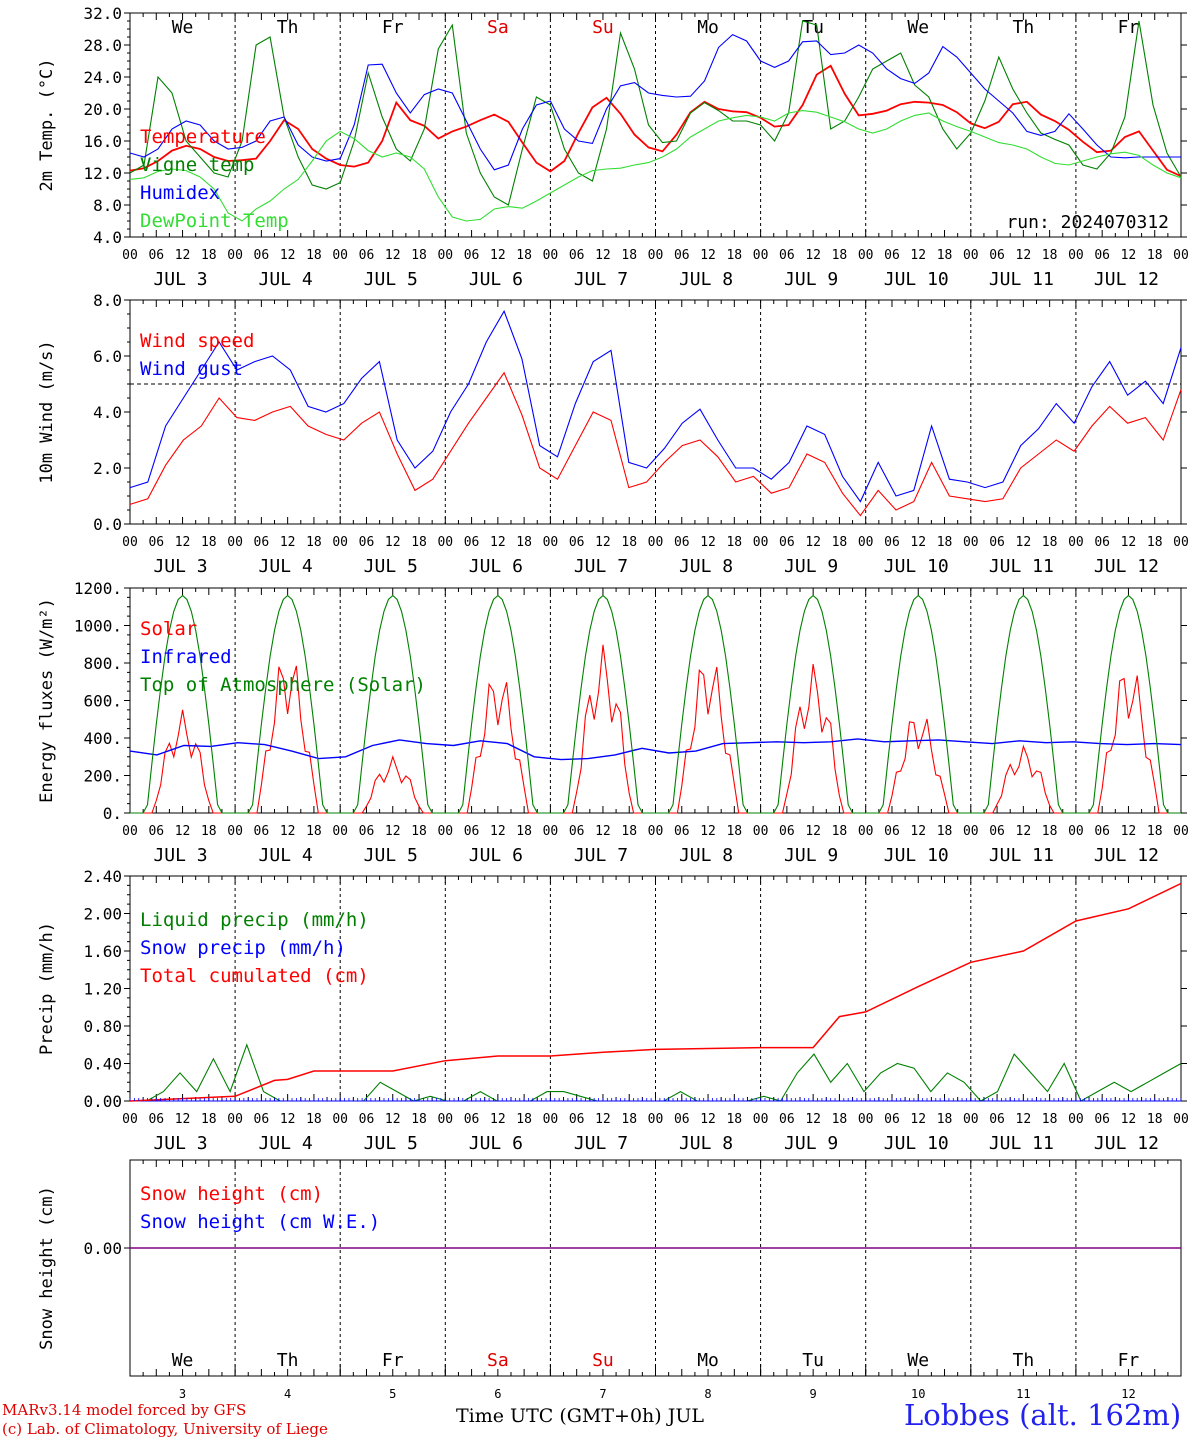 The height and width of the screenshot is (1440, 1194). I want to click on dewpoint-temp-series, so click(655, 166).